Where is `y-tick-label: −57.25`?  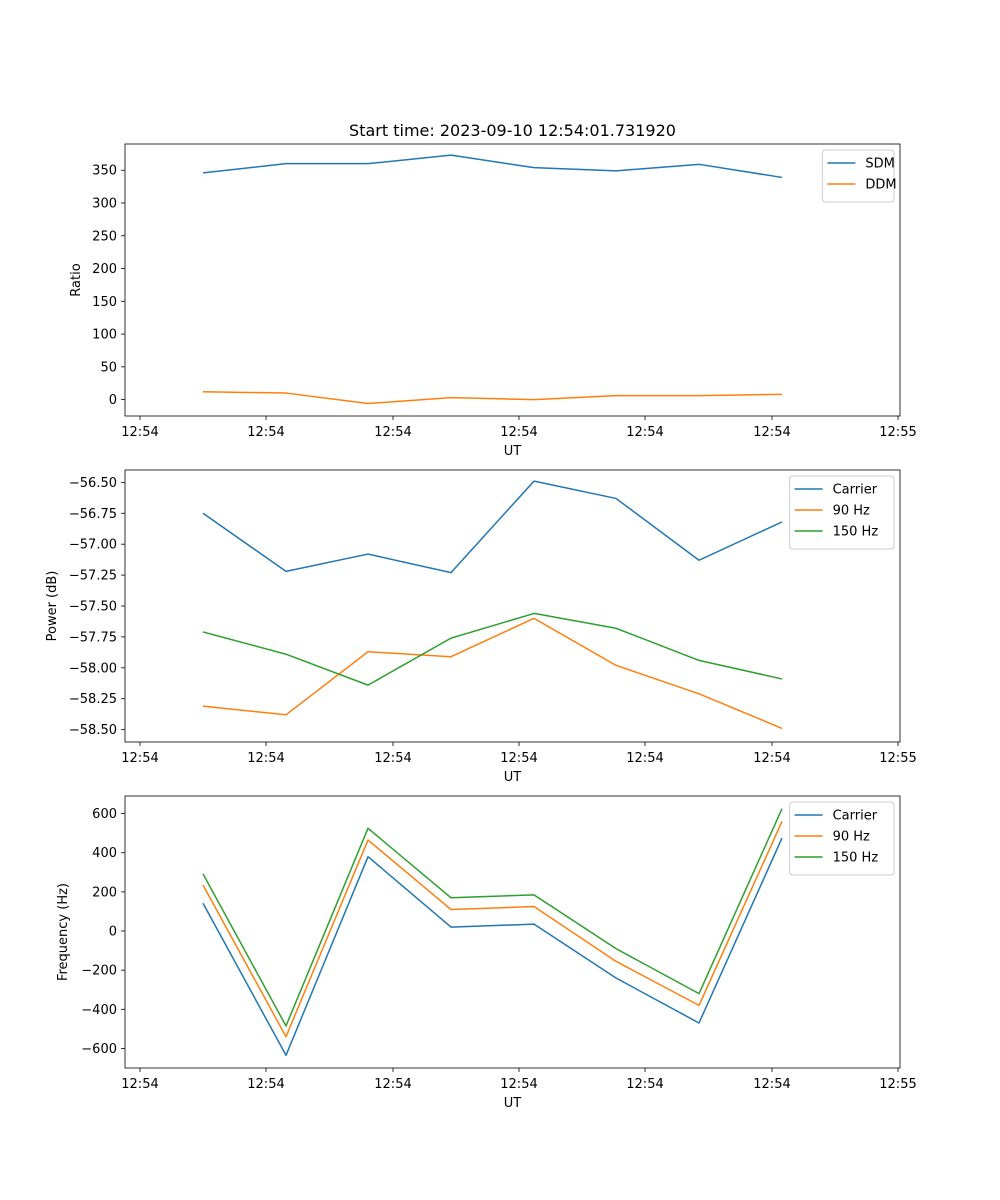 y-tick-label: −57.25 is located at coordinates (93, 576).